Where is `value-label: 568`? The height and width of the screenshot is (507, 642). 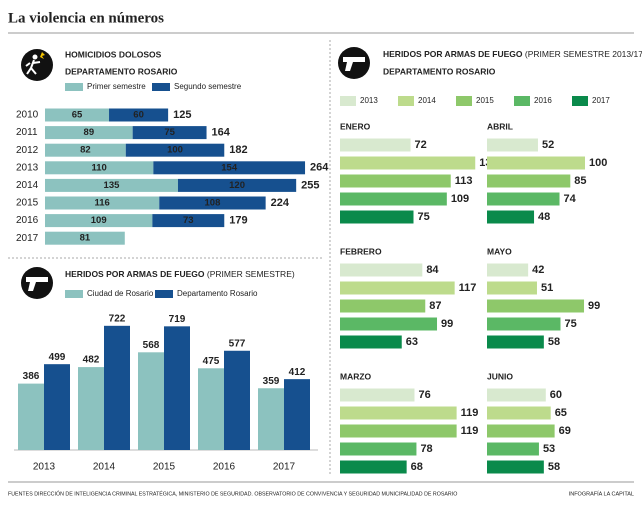
value-label: 568 is located at coordinates (151, 345).